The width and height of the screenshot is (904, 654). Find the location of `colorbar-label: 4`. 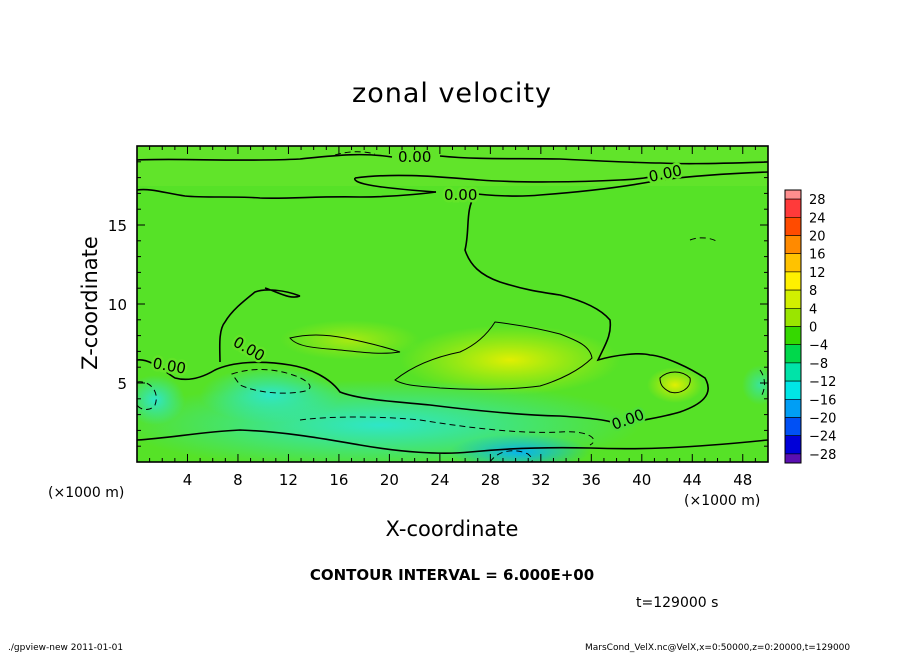

colorbar-label: 4 is located at coordinates (813, 309).